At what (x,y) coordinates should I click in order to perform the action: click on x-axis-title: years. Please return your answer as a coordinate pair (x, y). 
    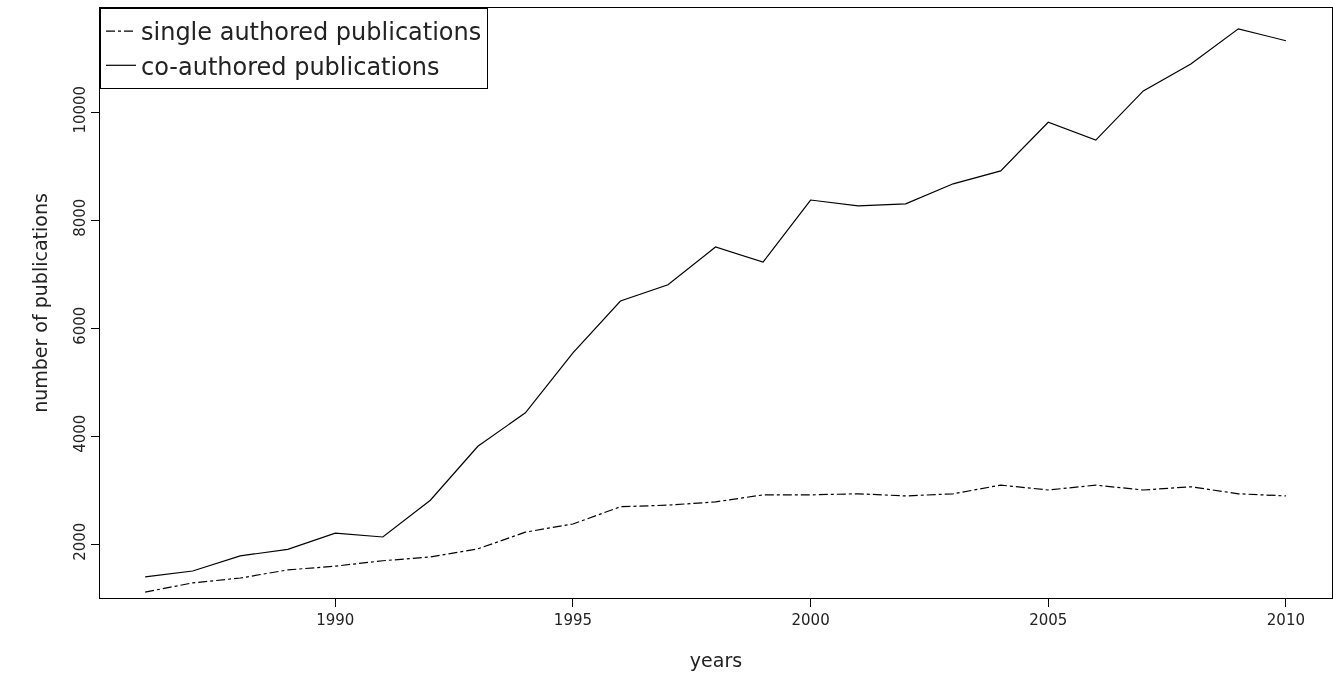
    Looking at the image, I should click on (716, 659).